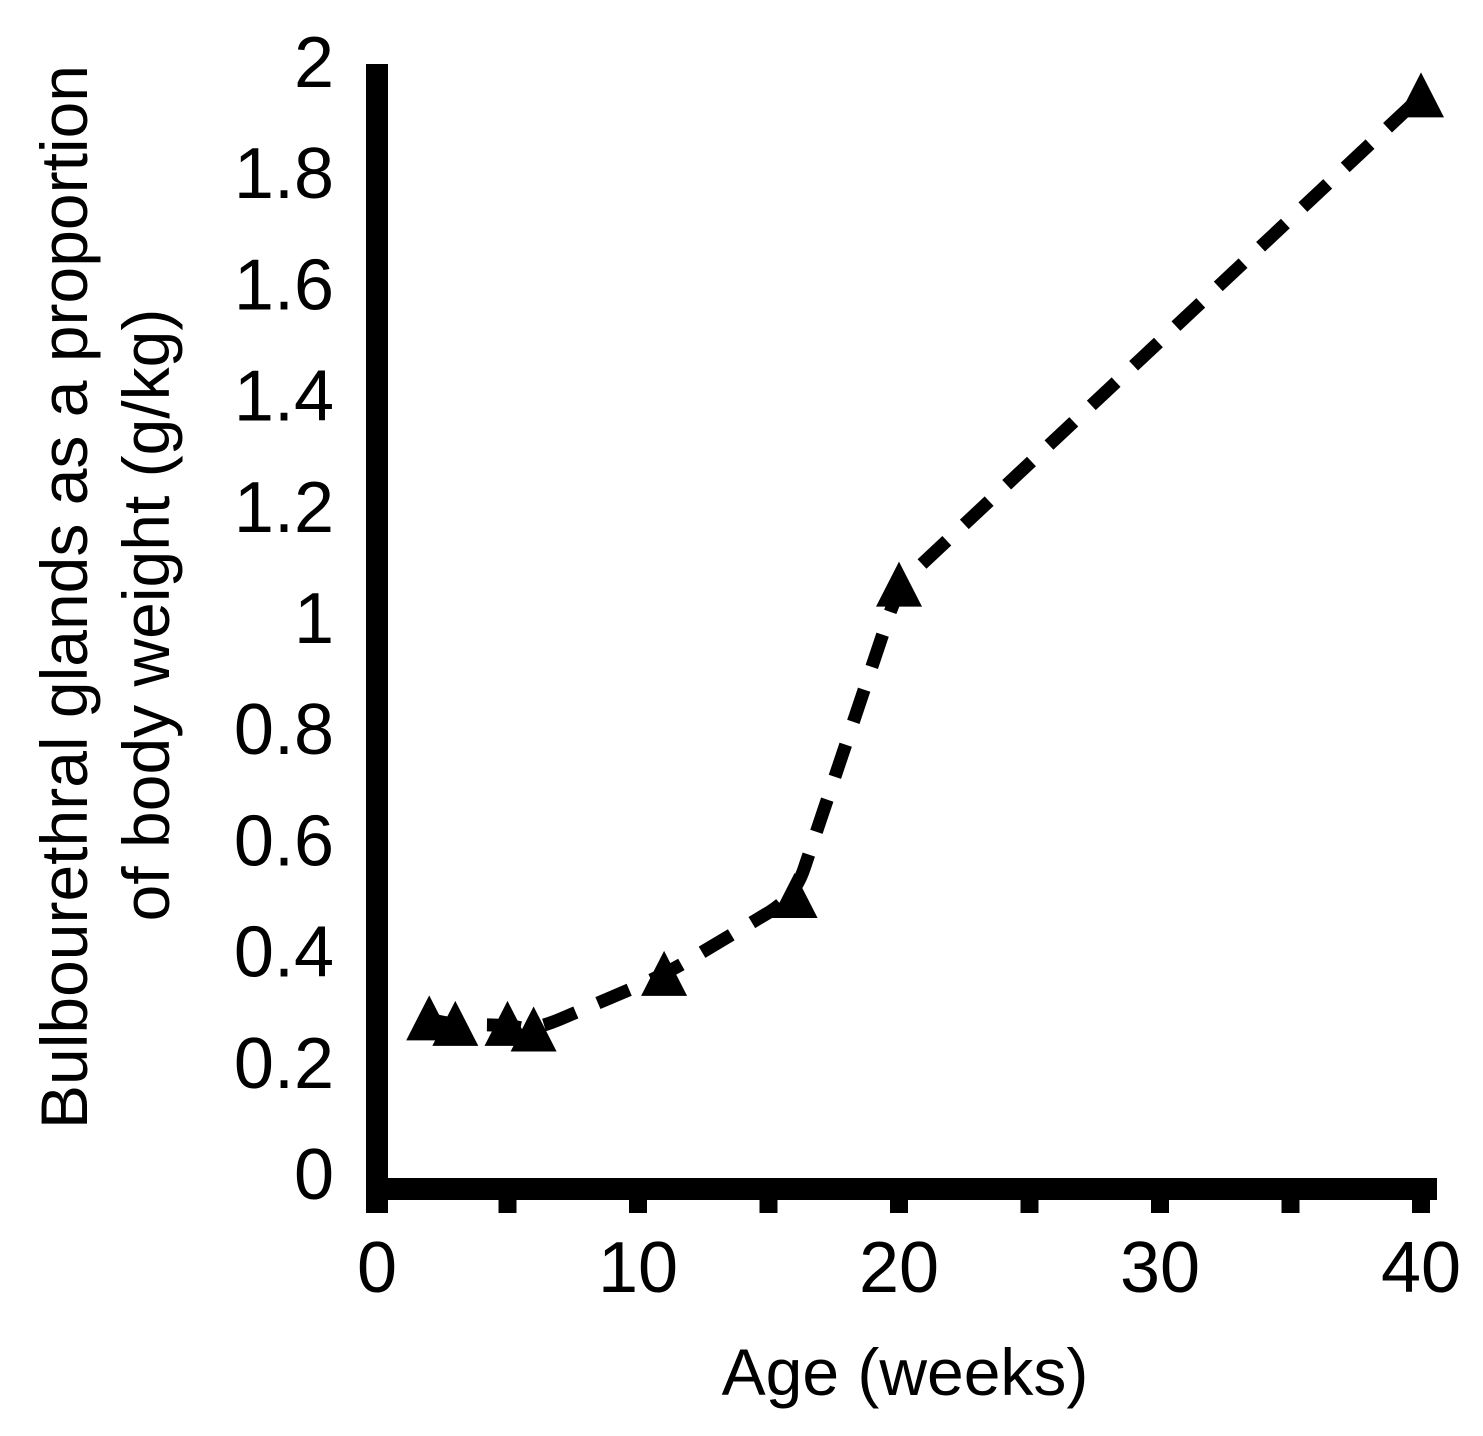 This screenshot has height=1436, width=1483. I want to click on y-axis-title-line-1: Bulbourethral glands as a proportion, so click(64, 597).